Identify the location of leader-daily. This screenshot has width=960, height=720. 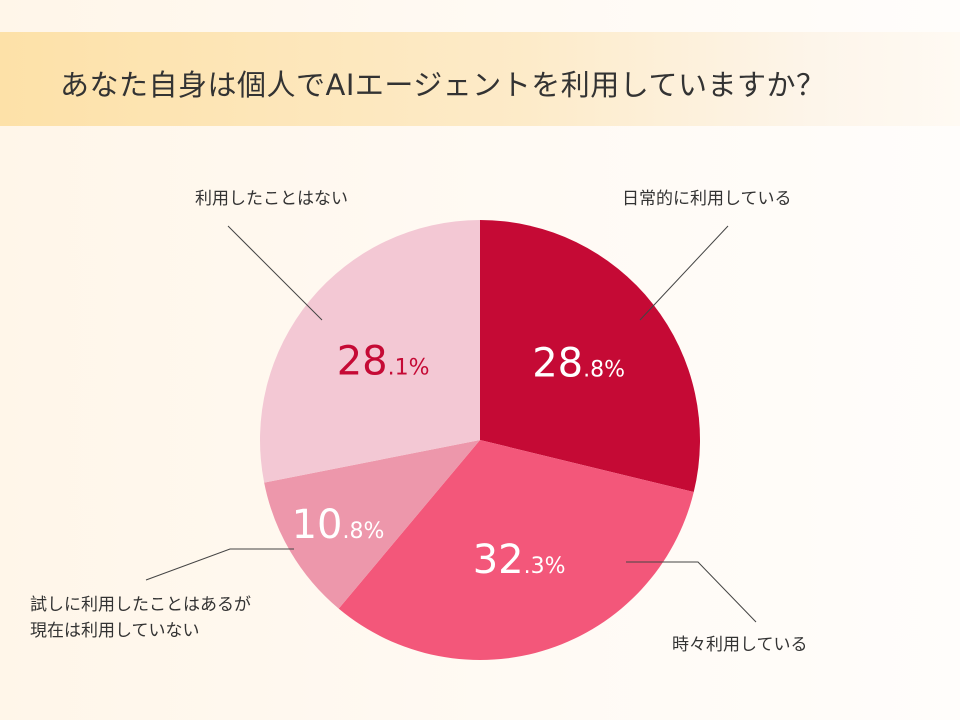
(684, 273).